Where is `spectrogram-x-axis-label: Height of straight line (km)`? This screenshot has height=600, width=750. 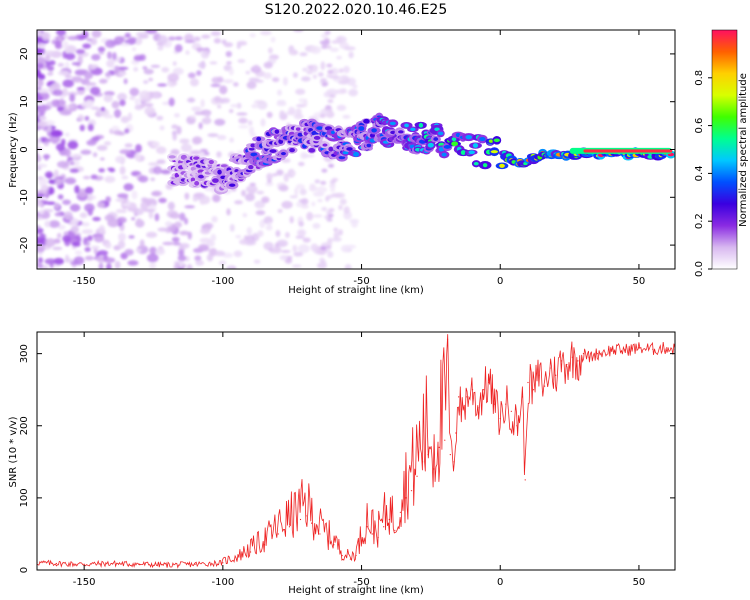 spectrogram-x-axis-label: Height of straight line (km) is located at coordinates (356, 290).